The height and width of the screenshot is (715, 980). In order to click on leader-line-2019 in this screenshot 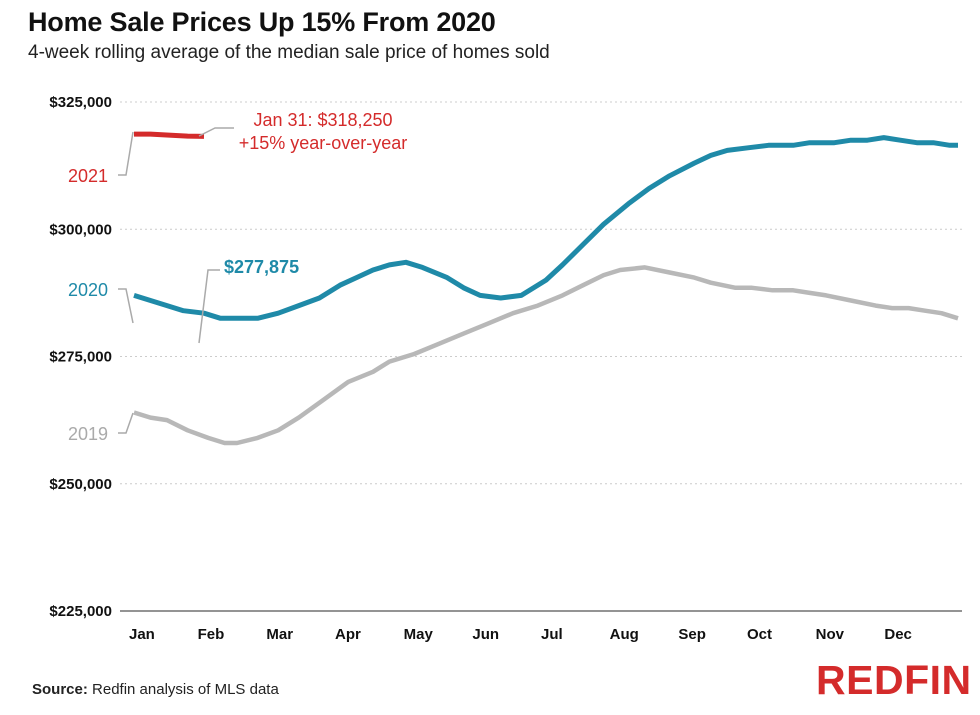, I will do `click(126, 423)`.